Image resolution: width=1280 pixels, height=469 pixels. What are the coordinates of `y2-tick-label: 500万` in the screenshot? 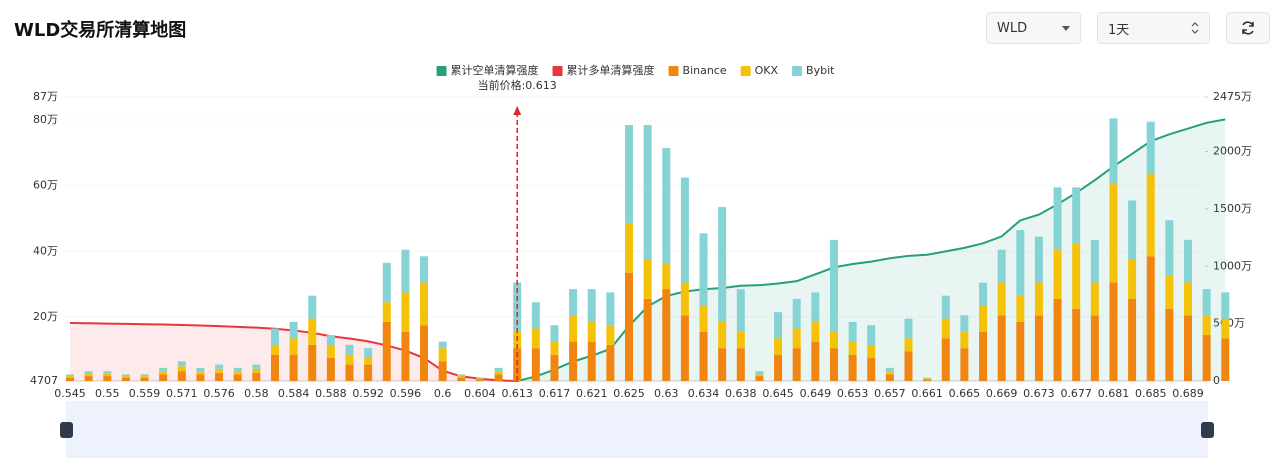 It's located at (1229, 323).